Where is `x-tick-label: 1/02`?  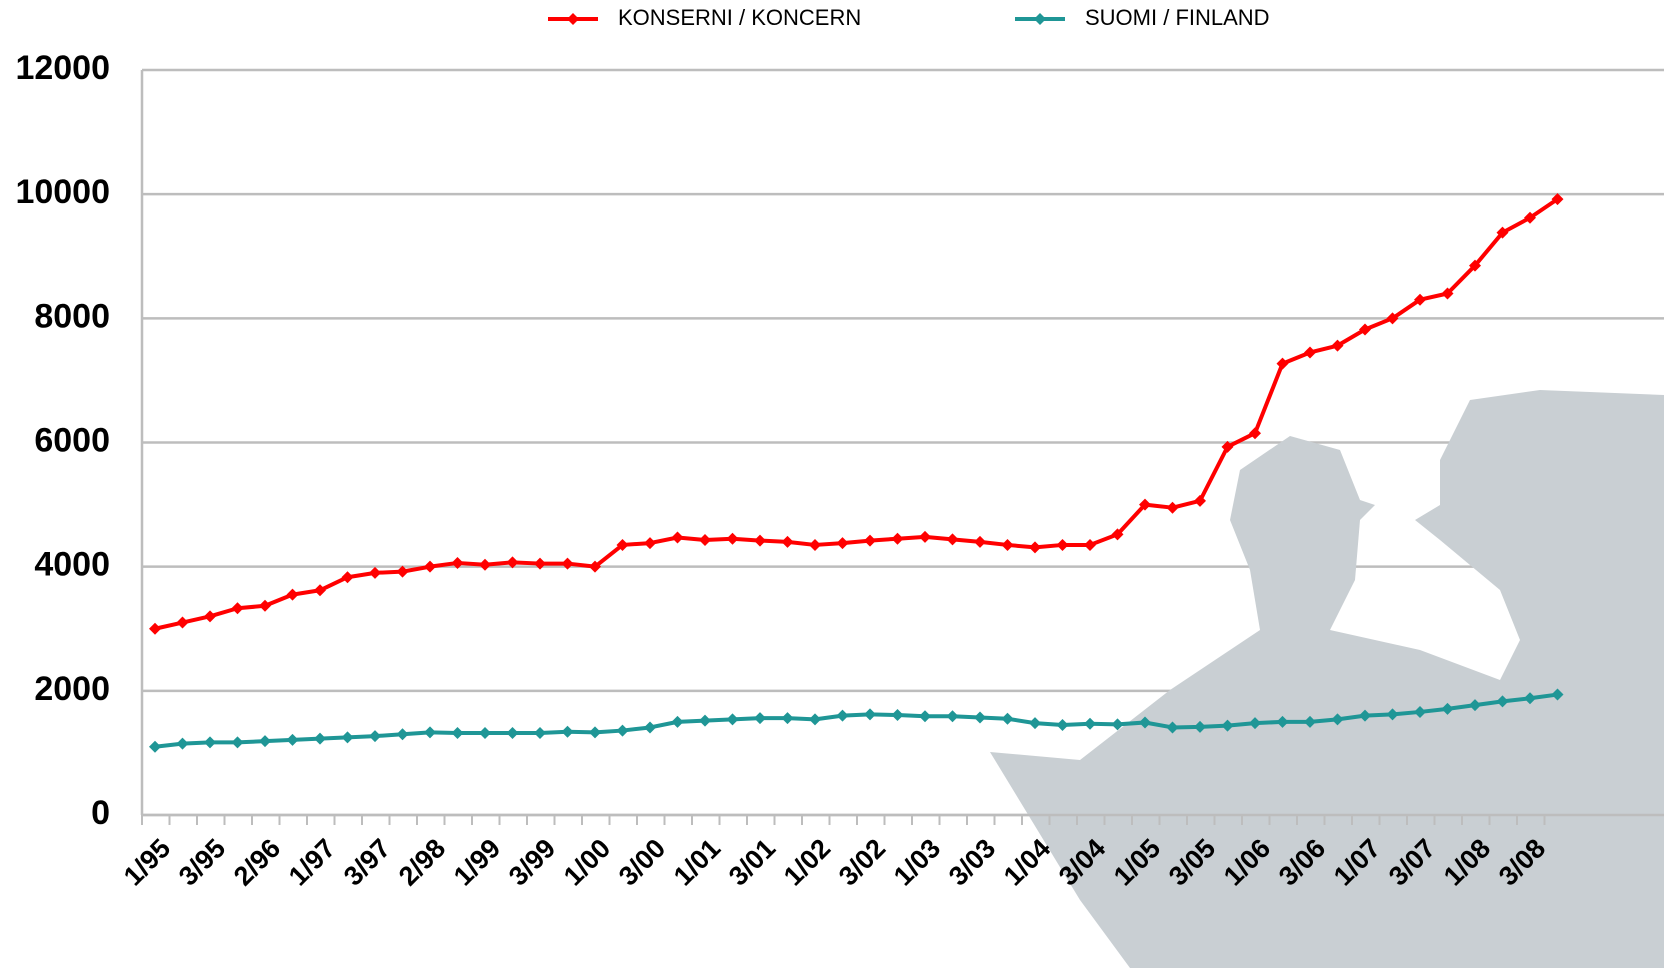 x-tick-label: 1/02 is located at coordinates (807, 862).